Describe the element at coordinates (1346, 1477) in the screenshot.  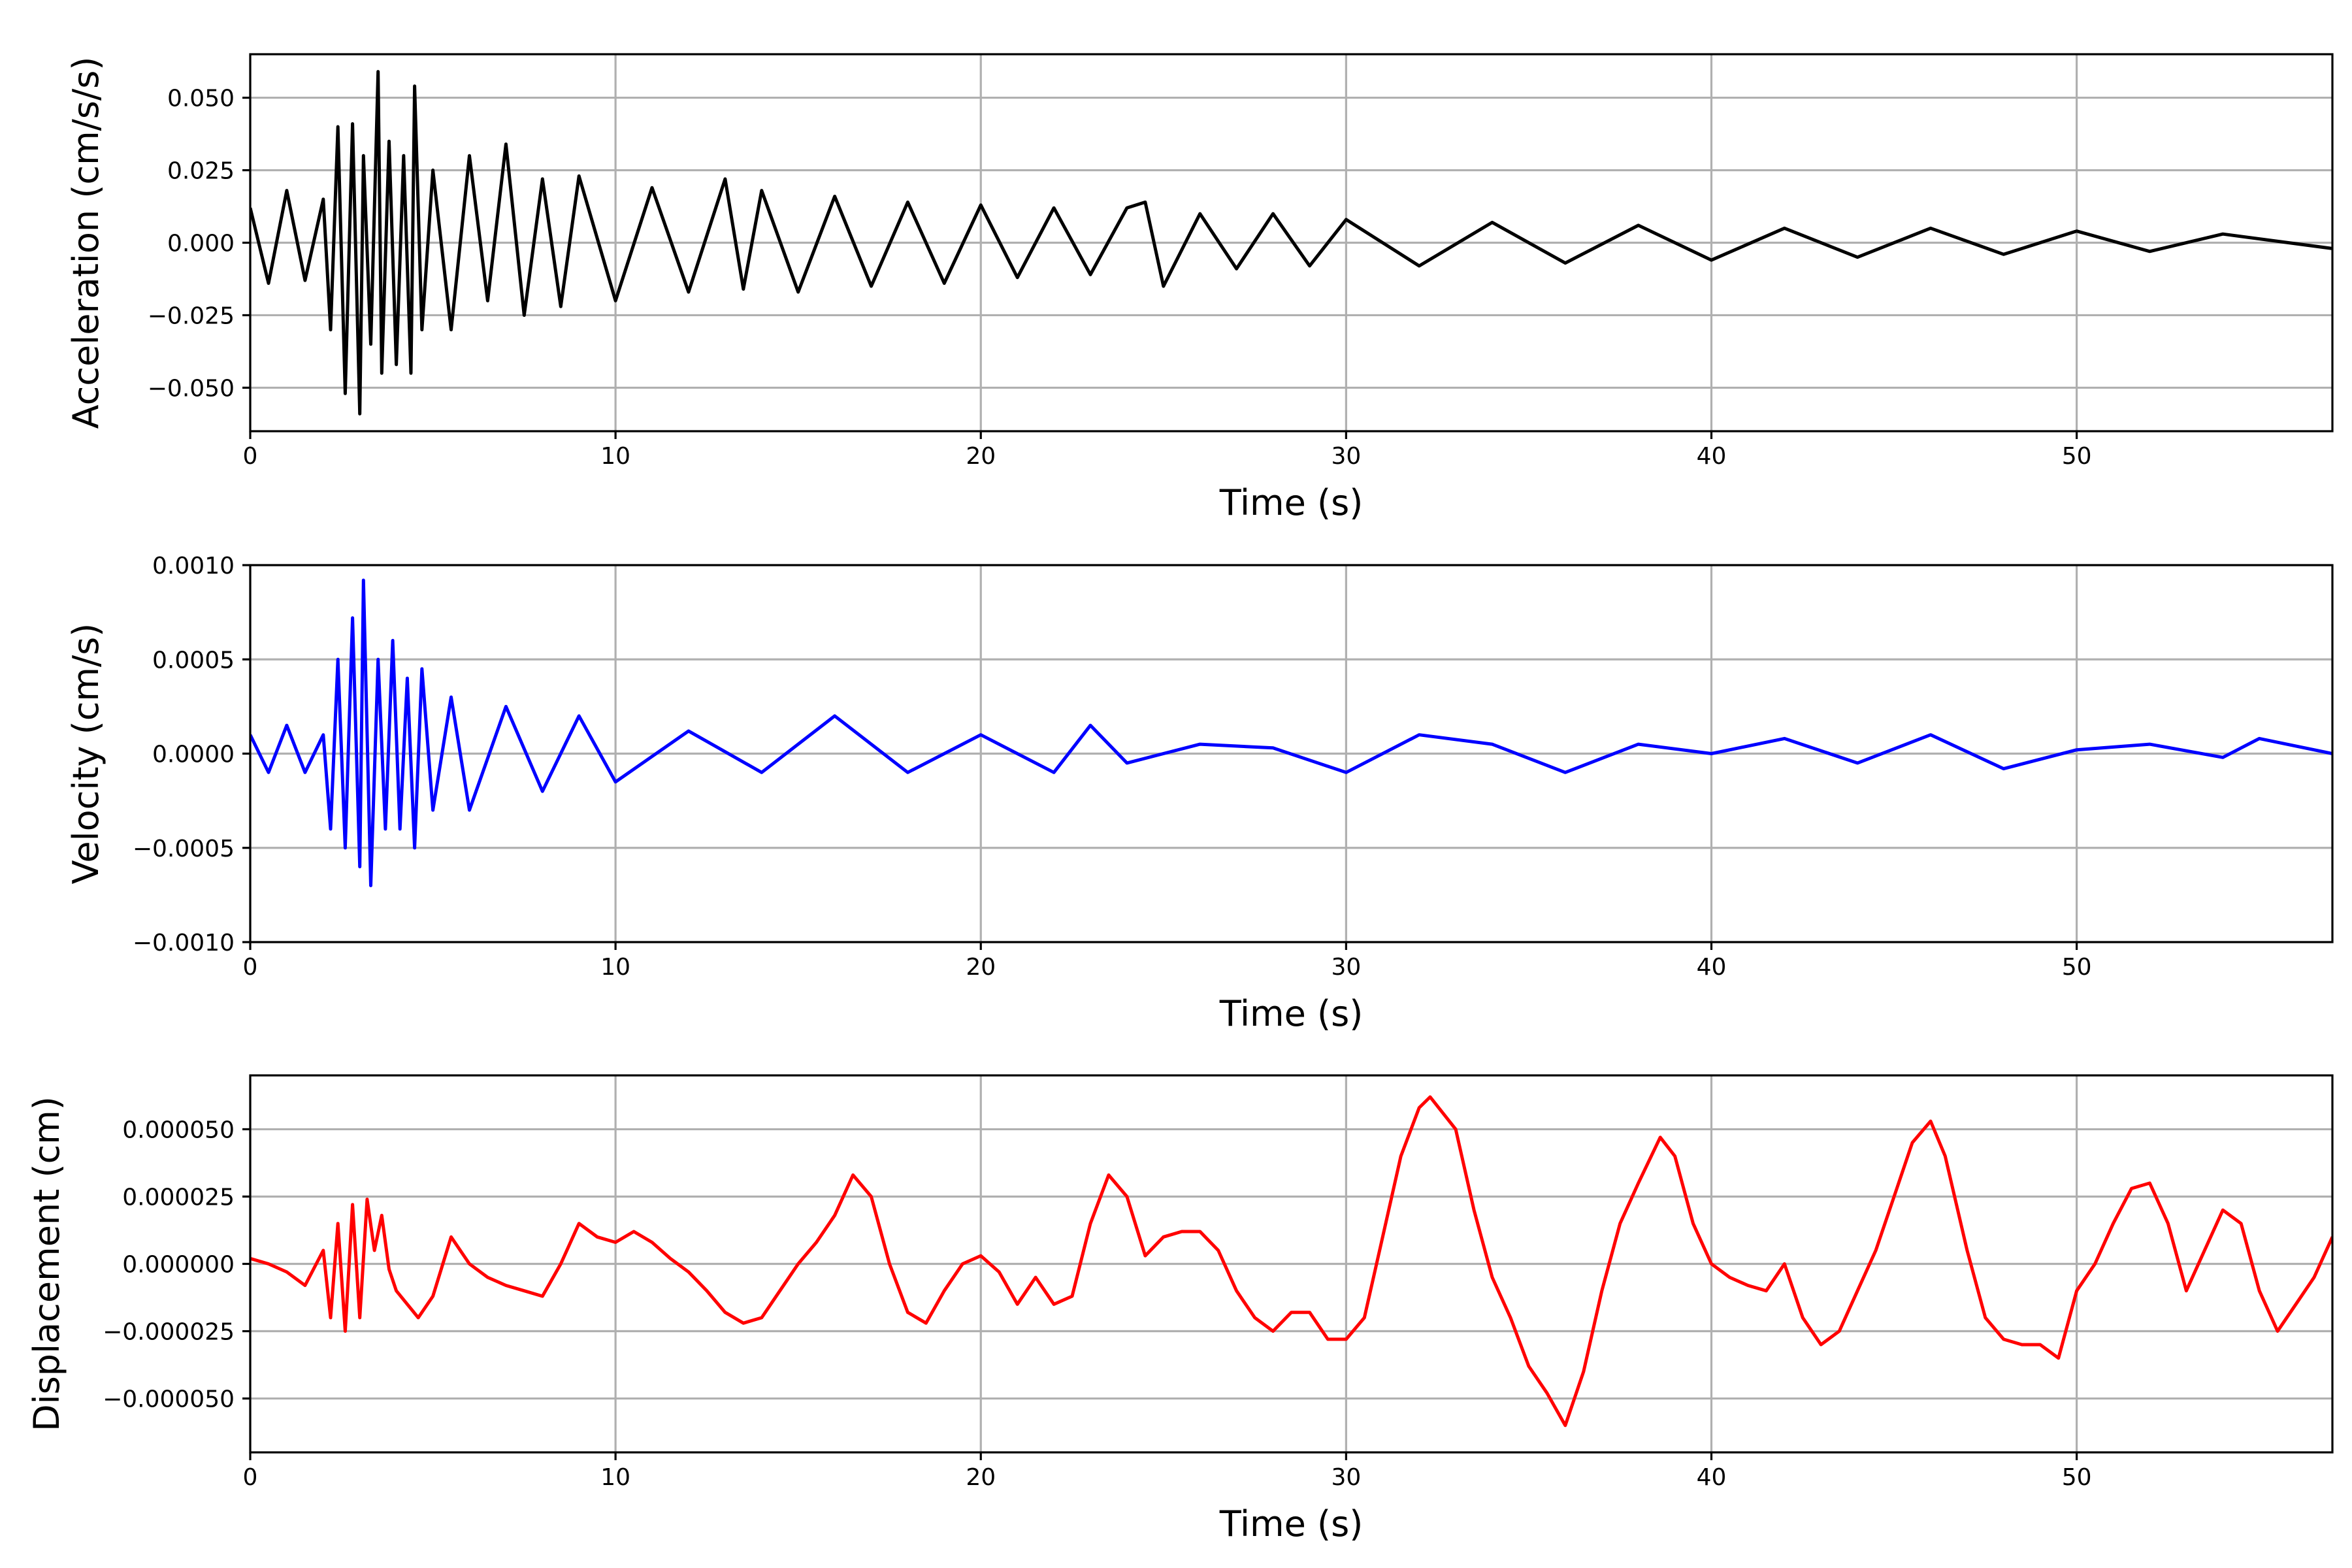
I see `displacement-x-tick-label: 30` at that location.